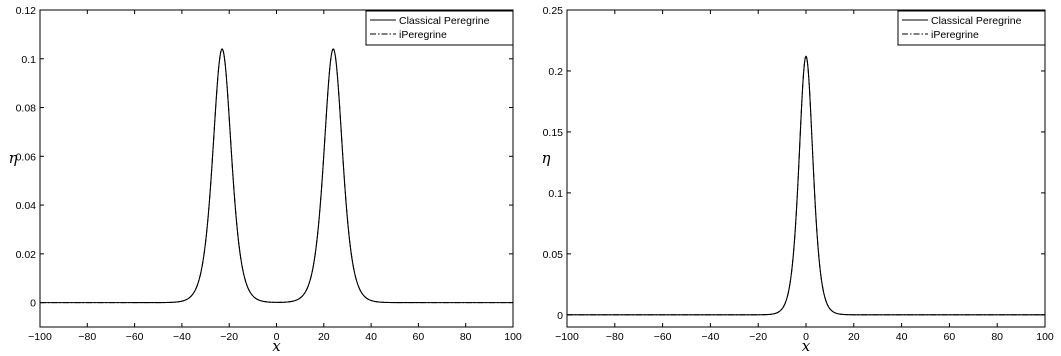 The image size is (1061, 356). I want to click on y-tick-label: 0.15, so click(553, 133).